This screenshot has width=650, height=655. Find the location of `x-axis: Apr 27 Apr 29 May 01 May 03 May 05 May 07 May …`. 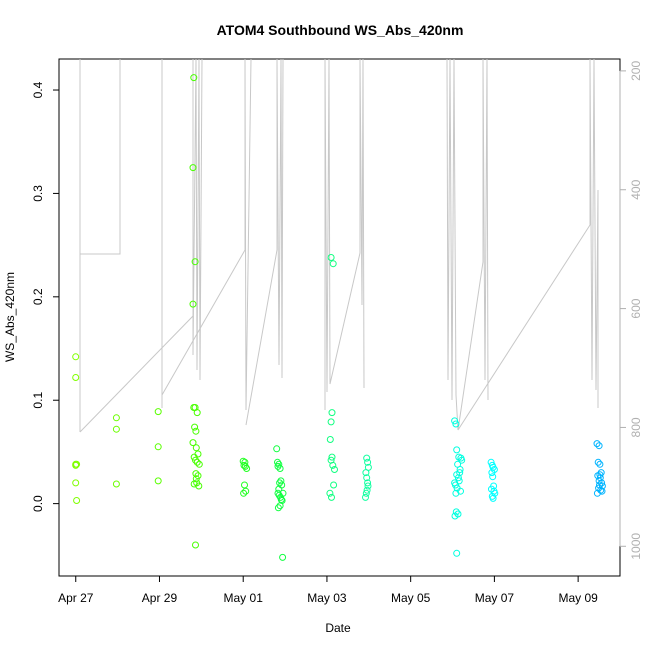

x-axis: Apr 27 Apr 29 May 01 May 03 May 05 May 07 May … is located at coordinates (328, 590).